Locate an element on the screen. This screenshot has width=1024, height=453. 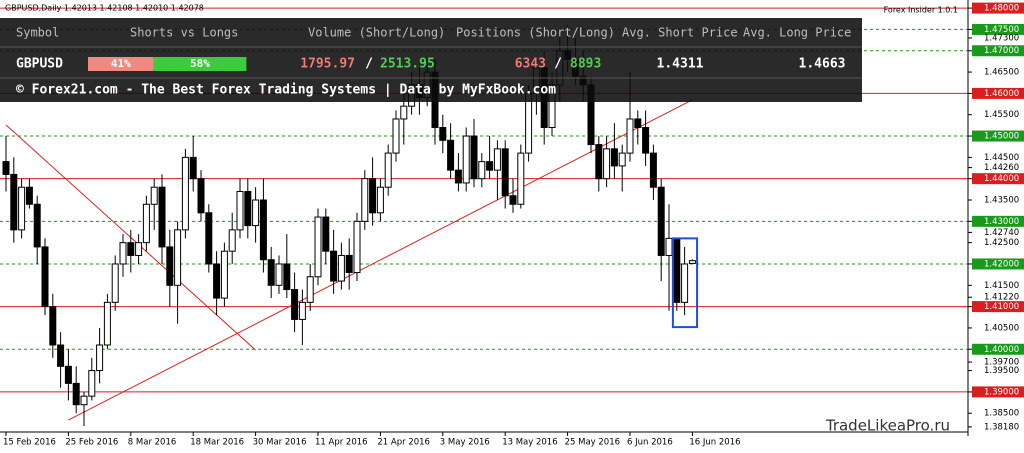
y-tick-label: 1.42740 is located at coordinates (1001, 233).